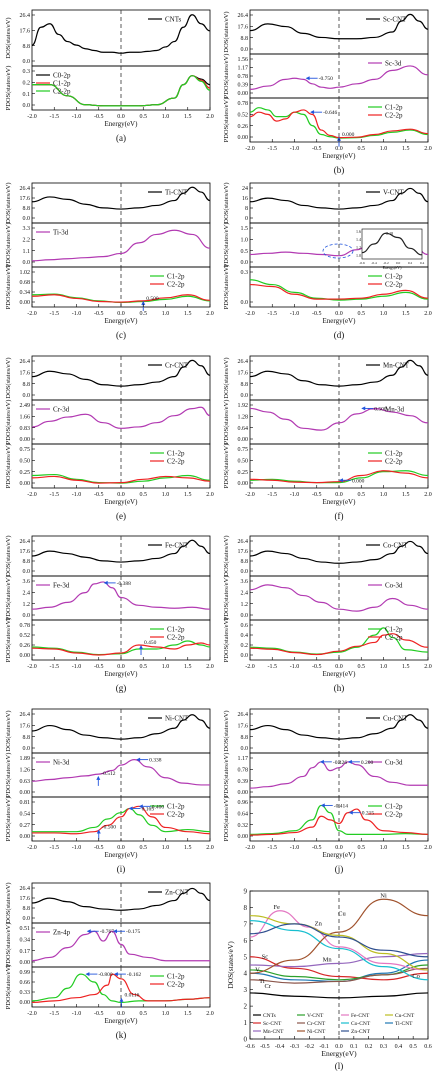 The width and height of the screenshot is (438, 1074). I want to click on subfigure-label: (b), so click(339, 170).